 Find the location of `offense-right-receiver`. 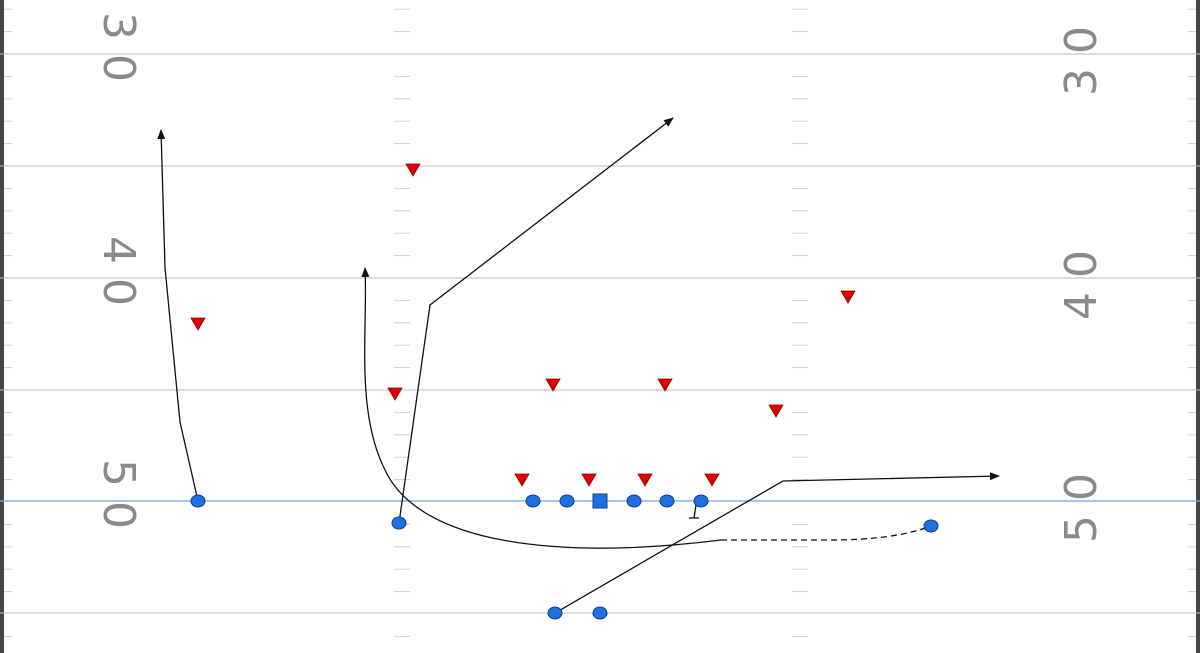

offense-right-receiver is located at coordinates (931, 526).